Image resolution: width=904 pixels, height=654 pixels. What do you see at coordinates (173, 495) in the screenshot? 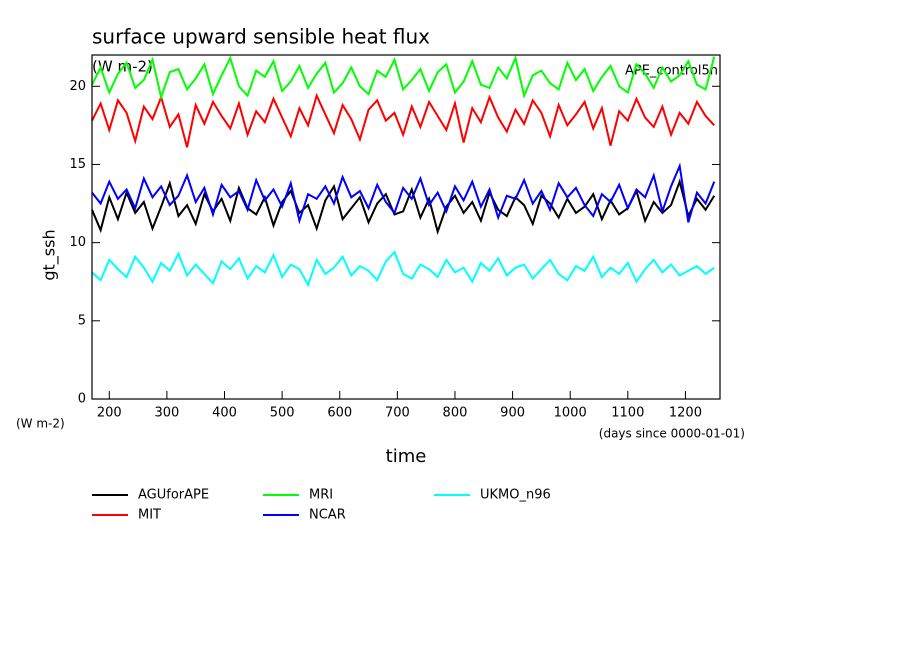
I see `legend-label: AGUforAPE` at bounding box center [173, 495].